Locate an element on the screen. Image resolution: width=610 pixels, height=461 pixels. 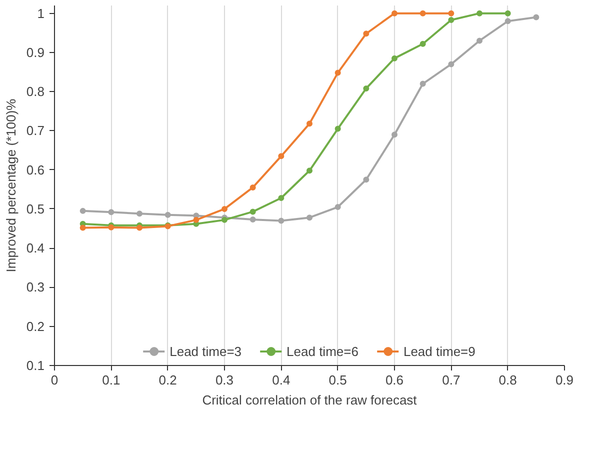
legend-label: Lead time=9 is located at coordinates (439, 351).